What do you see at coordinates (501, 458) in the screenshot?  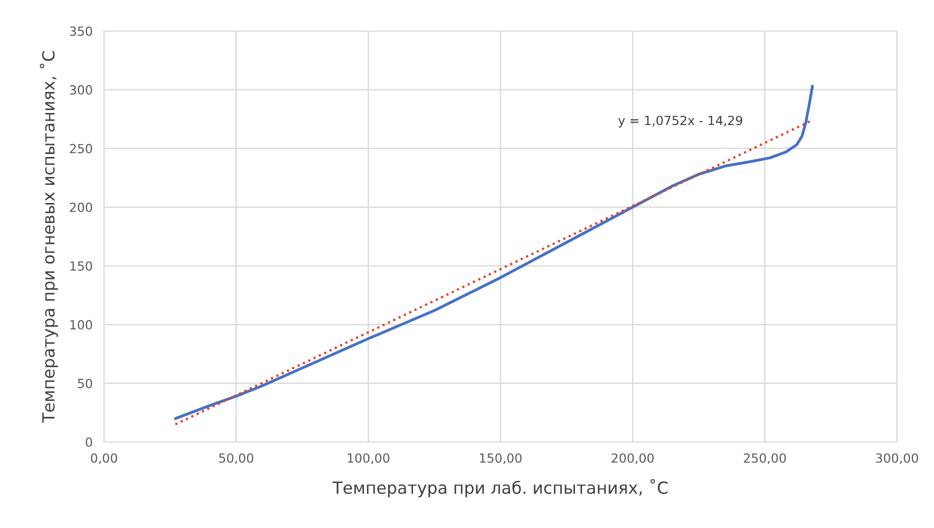 I see `x-tick-label: 150,00` at bounding box center [501, 458].